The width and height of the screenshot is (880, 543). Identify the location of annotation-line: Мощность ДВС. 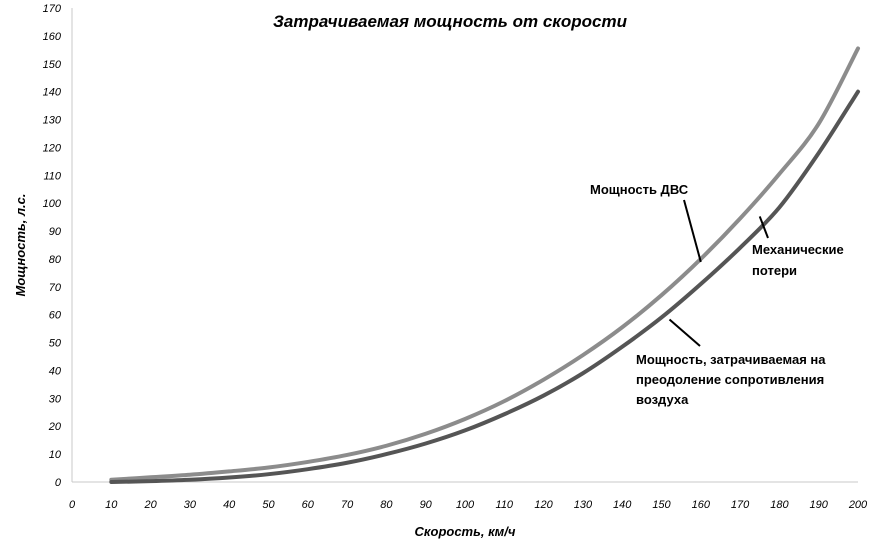
(639, 189).